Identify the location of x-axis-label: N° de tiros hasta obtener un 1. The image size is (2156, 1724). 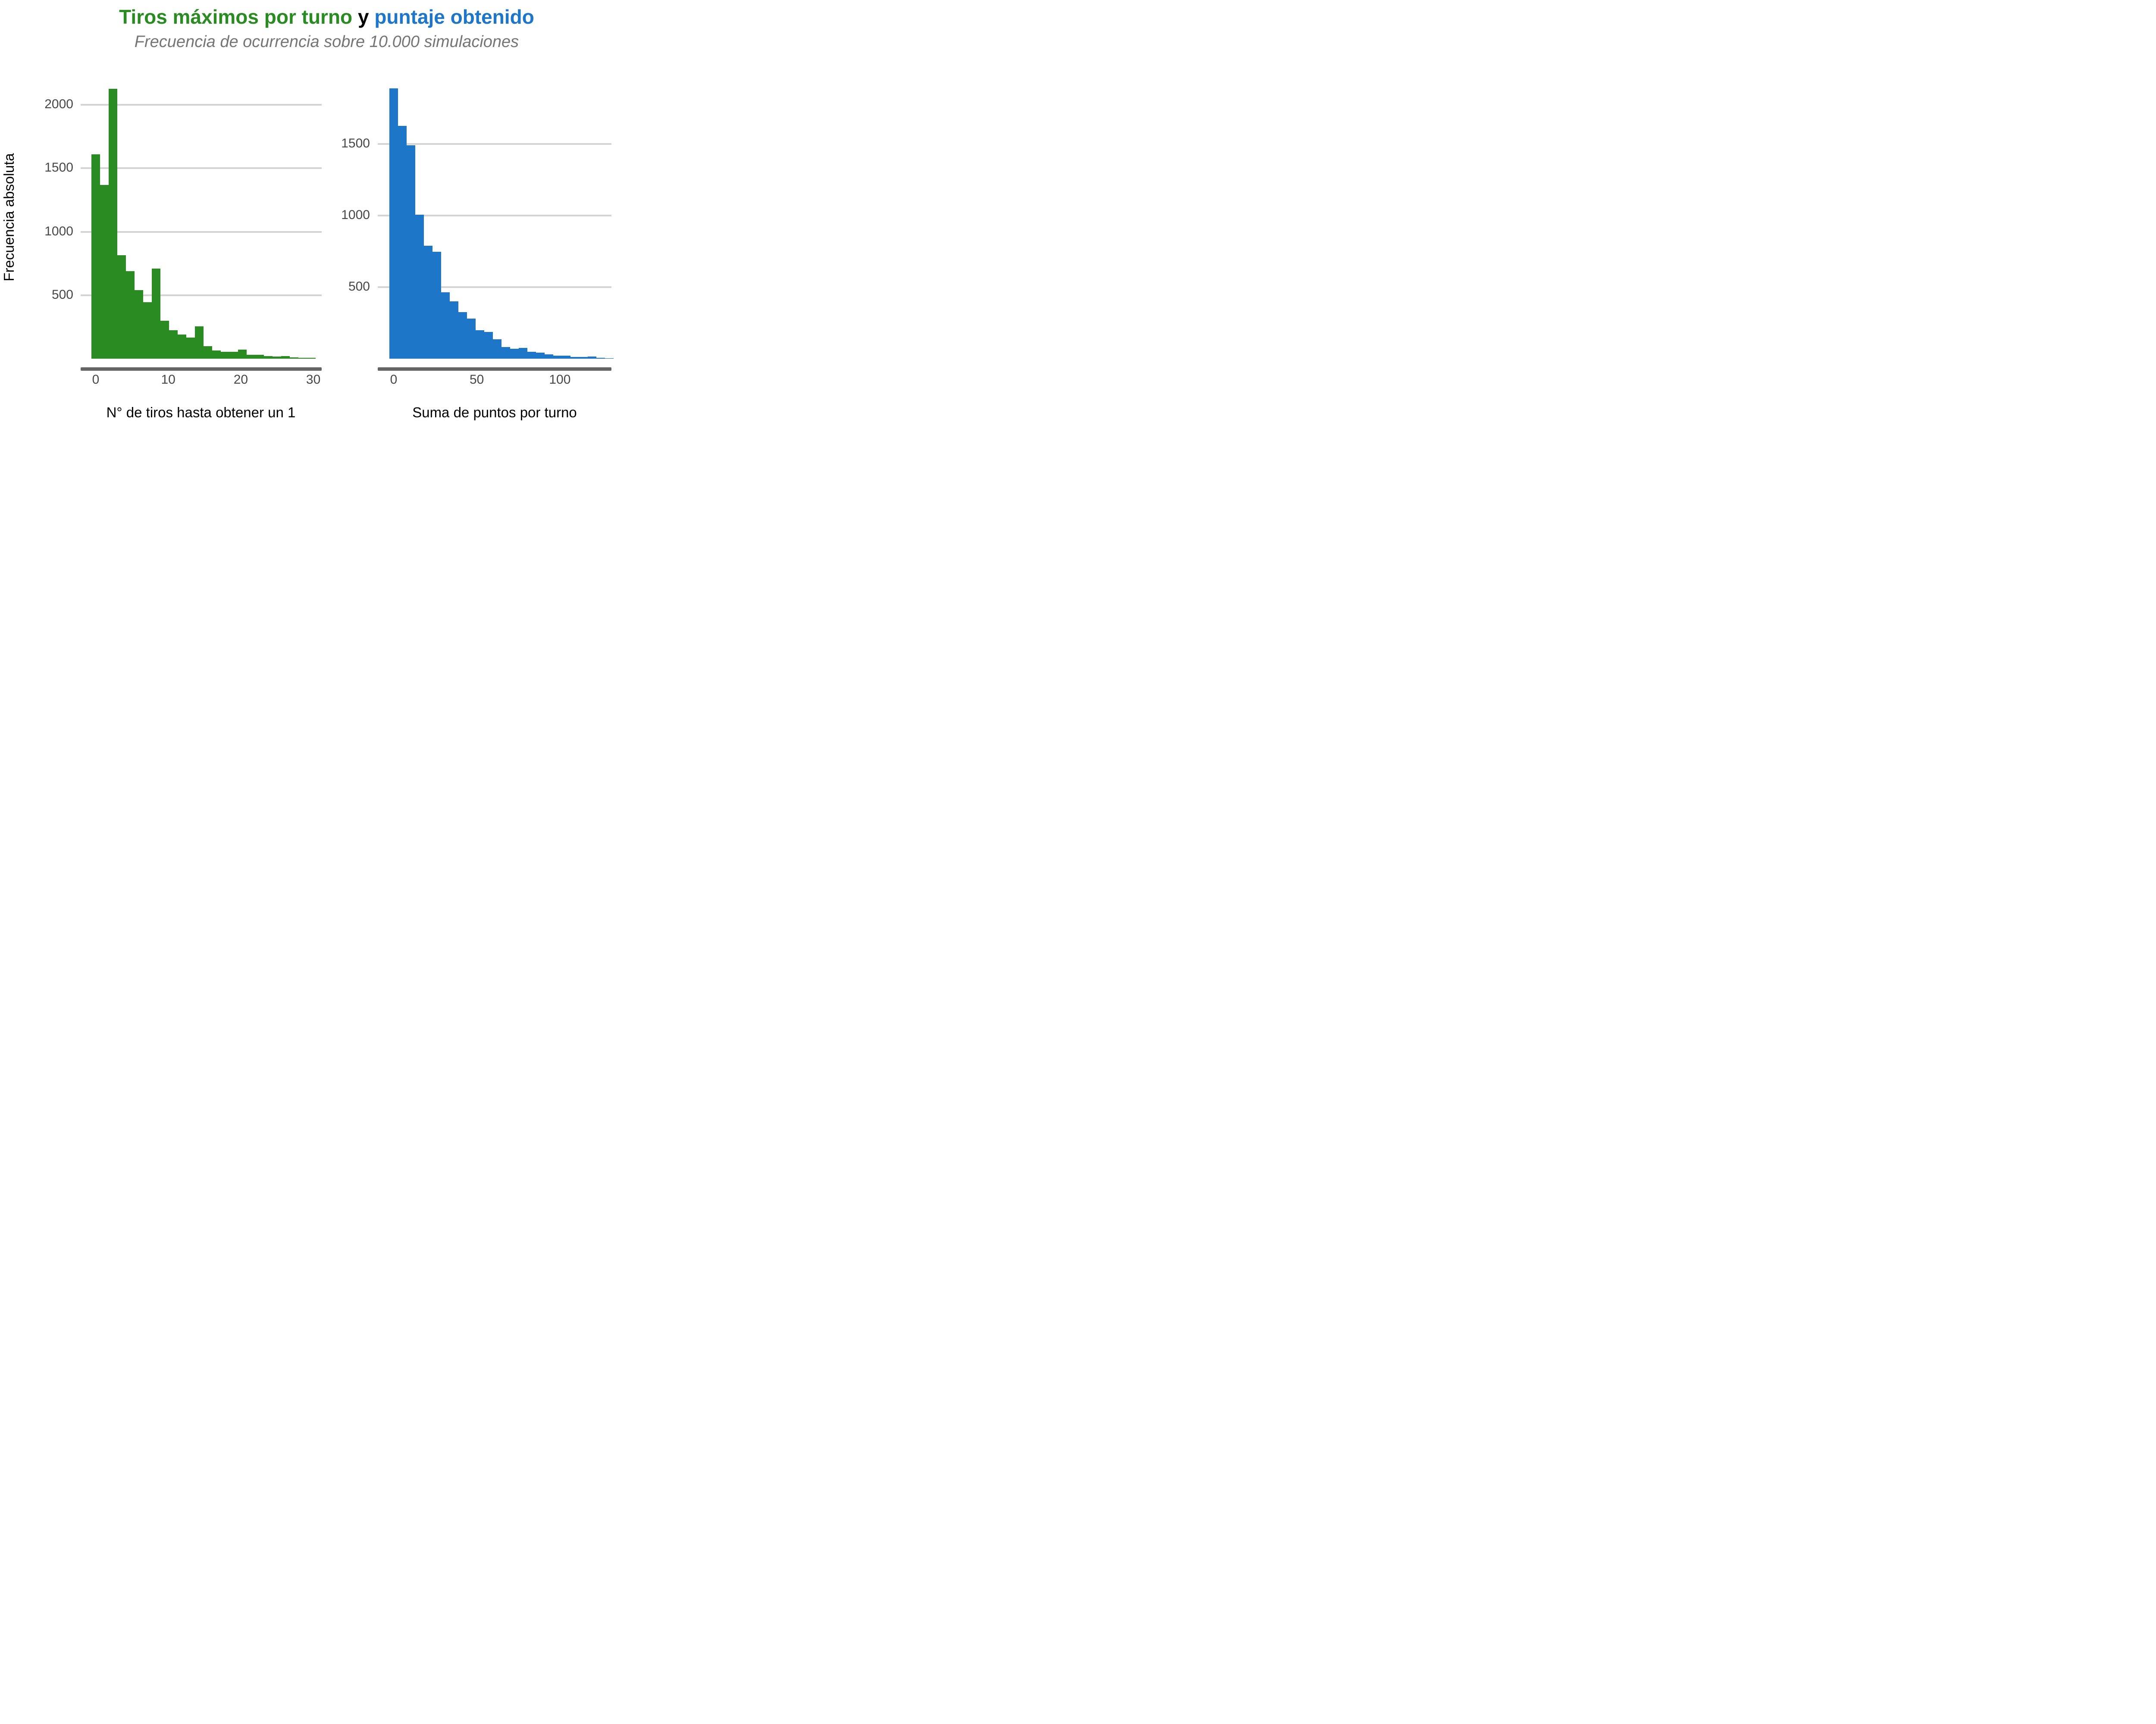
(201, 412).